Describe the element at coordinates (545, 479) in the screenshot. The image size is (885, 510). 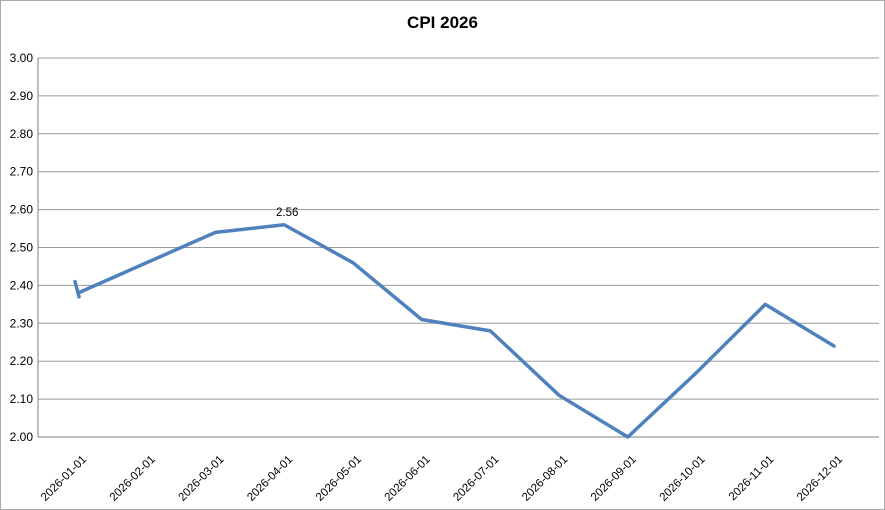
I see `x-axis-tick-label: 2026-08-01` at that location.